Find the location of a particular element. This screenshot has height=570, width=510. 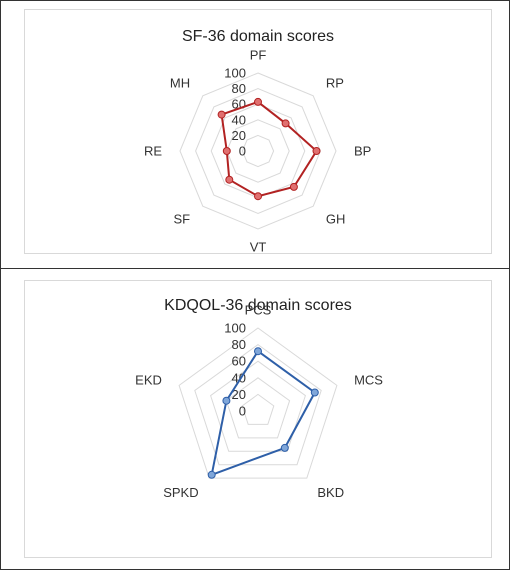

sf36-point-gh is located at coordinates (293, 186).